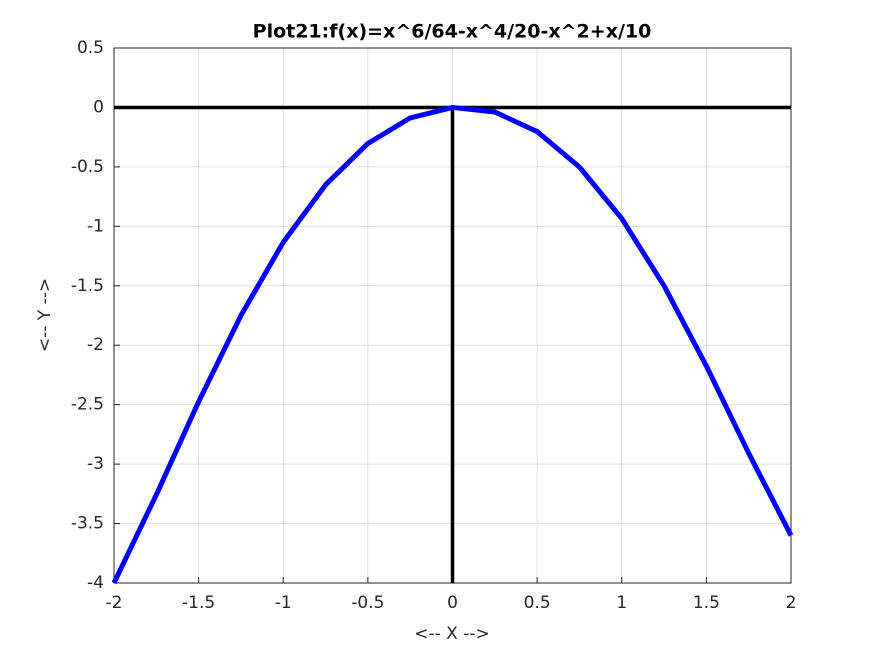  Describe the element at coordinates (706, 603) in the screenshot. I see `x-tick-label: 1.5` at that location.